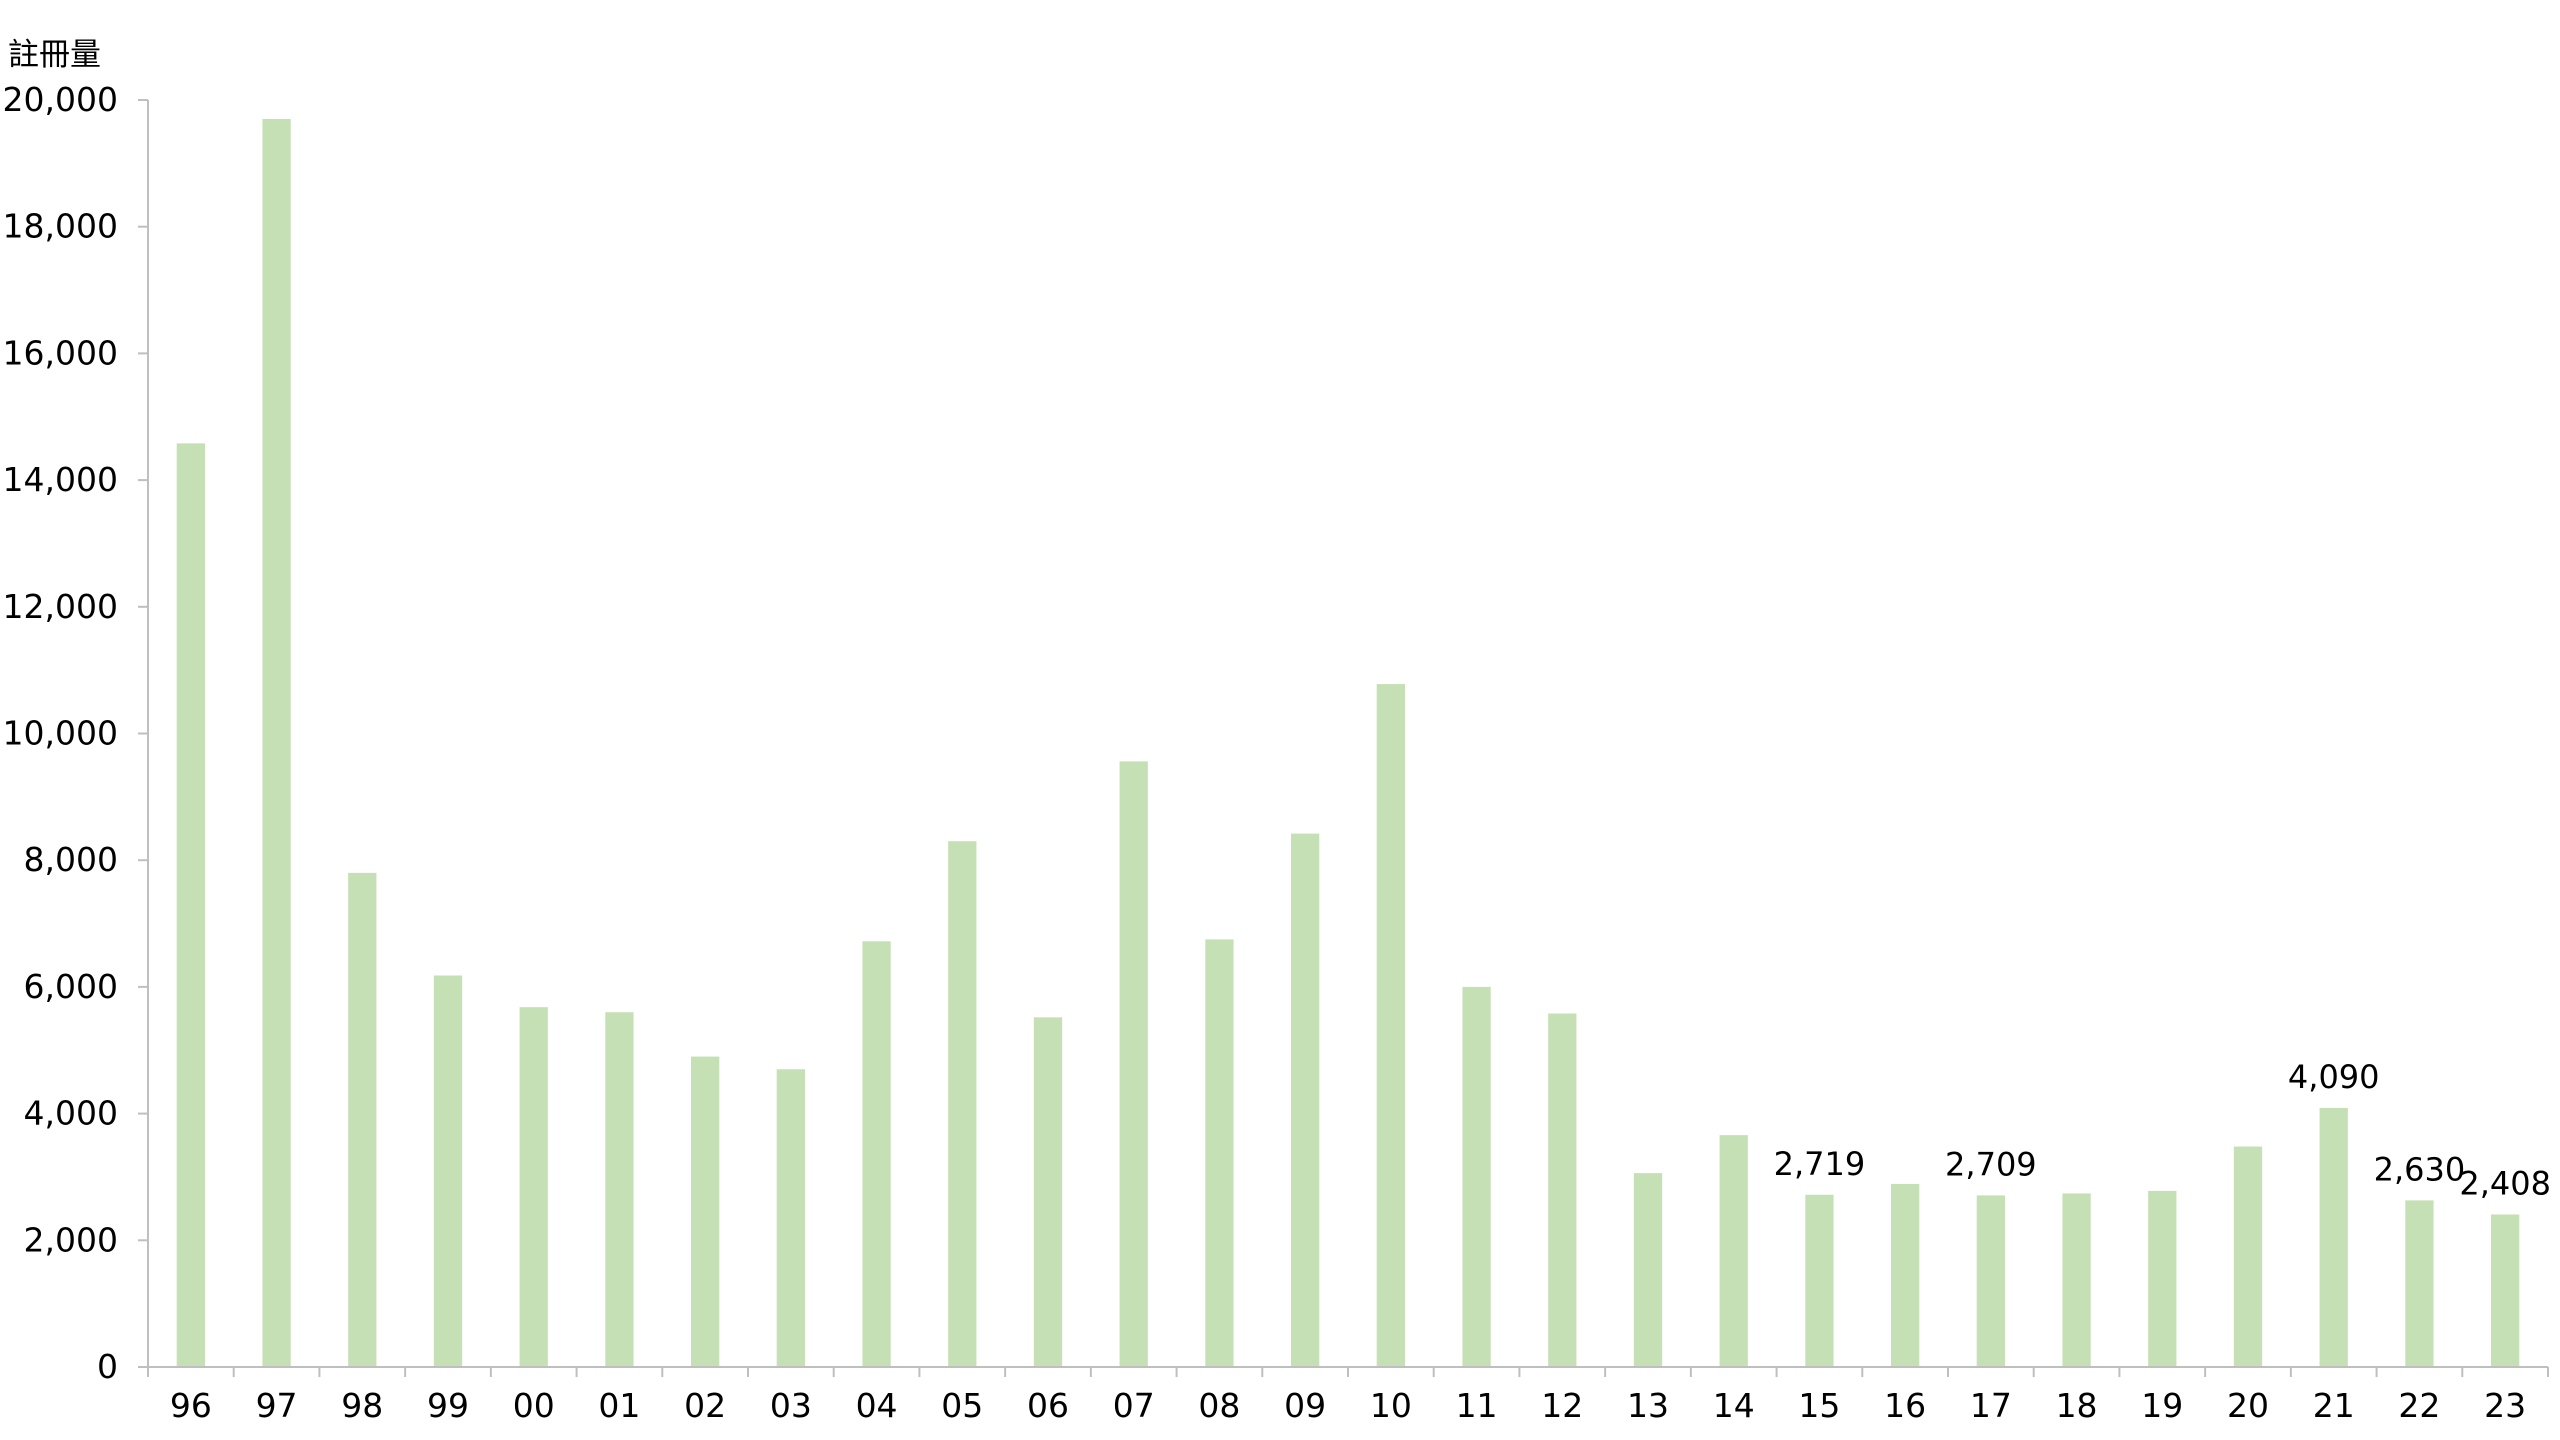 The image size is (2560, 1440). Describe the element at coordinates (2420, 1169) in the screenshot. I see `data-label: 2,630` at that location.